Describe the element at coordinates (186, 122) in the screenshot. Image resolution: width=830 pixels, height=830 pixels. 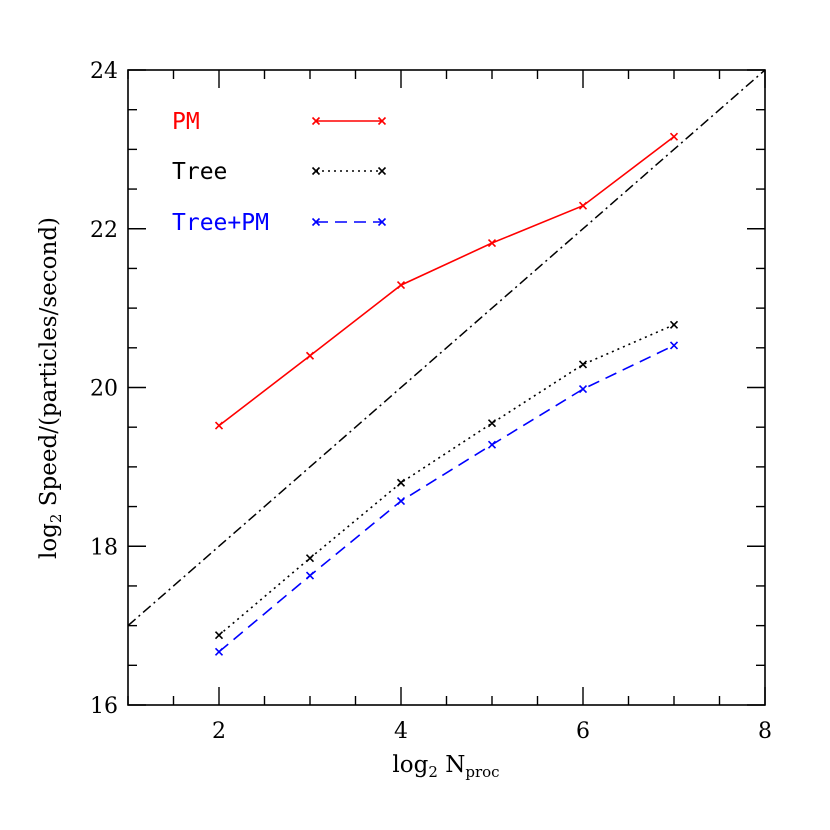
I see `legend-label: PM` at that location.